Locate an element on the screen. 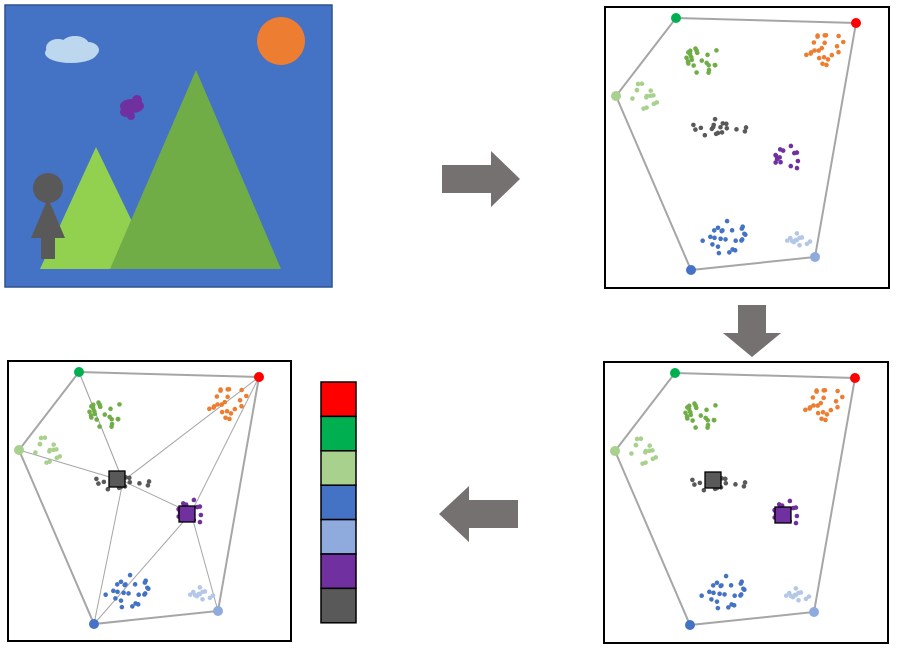  centroid-marker-gray is located at coordinates (713, 480).